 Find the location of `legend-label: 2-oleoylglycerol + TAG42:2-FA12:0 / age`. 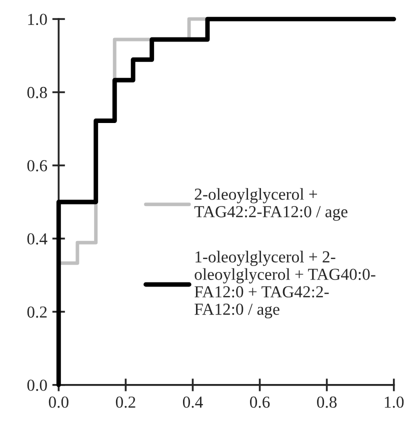

legend-label: 2-oleoylglycerol + TAG42:2-FA12:0 / age is located at coordinates (271, 204).